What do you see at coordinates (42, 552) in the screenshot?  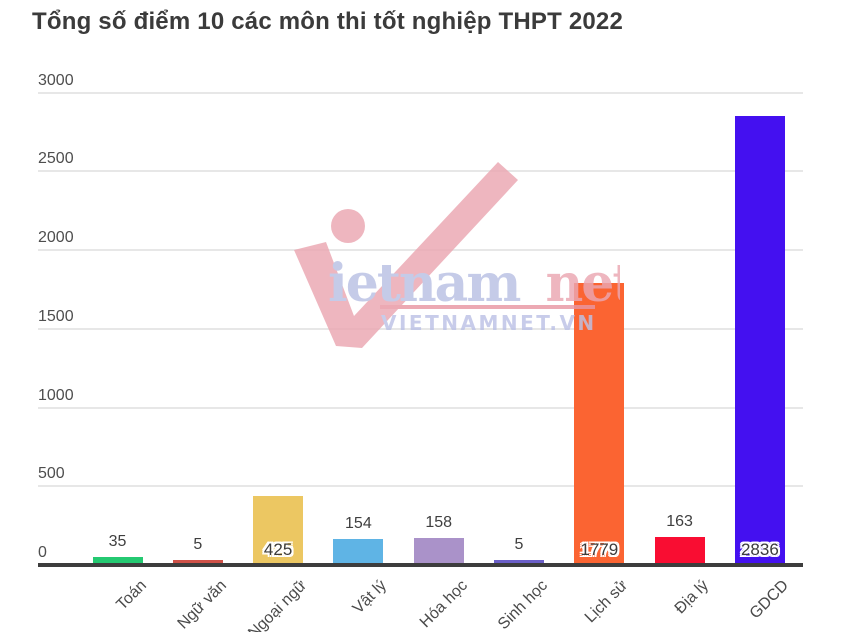 I see `y-axis-tick-label: 0` at bounding box center [42, 552].